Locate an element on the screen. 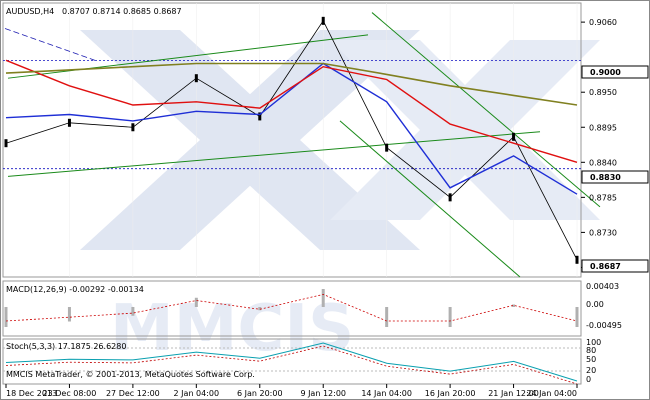  stoch-title: Stoch(5,3,3) 17.1875 26.6280 is located at coordinates (66, 346).